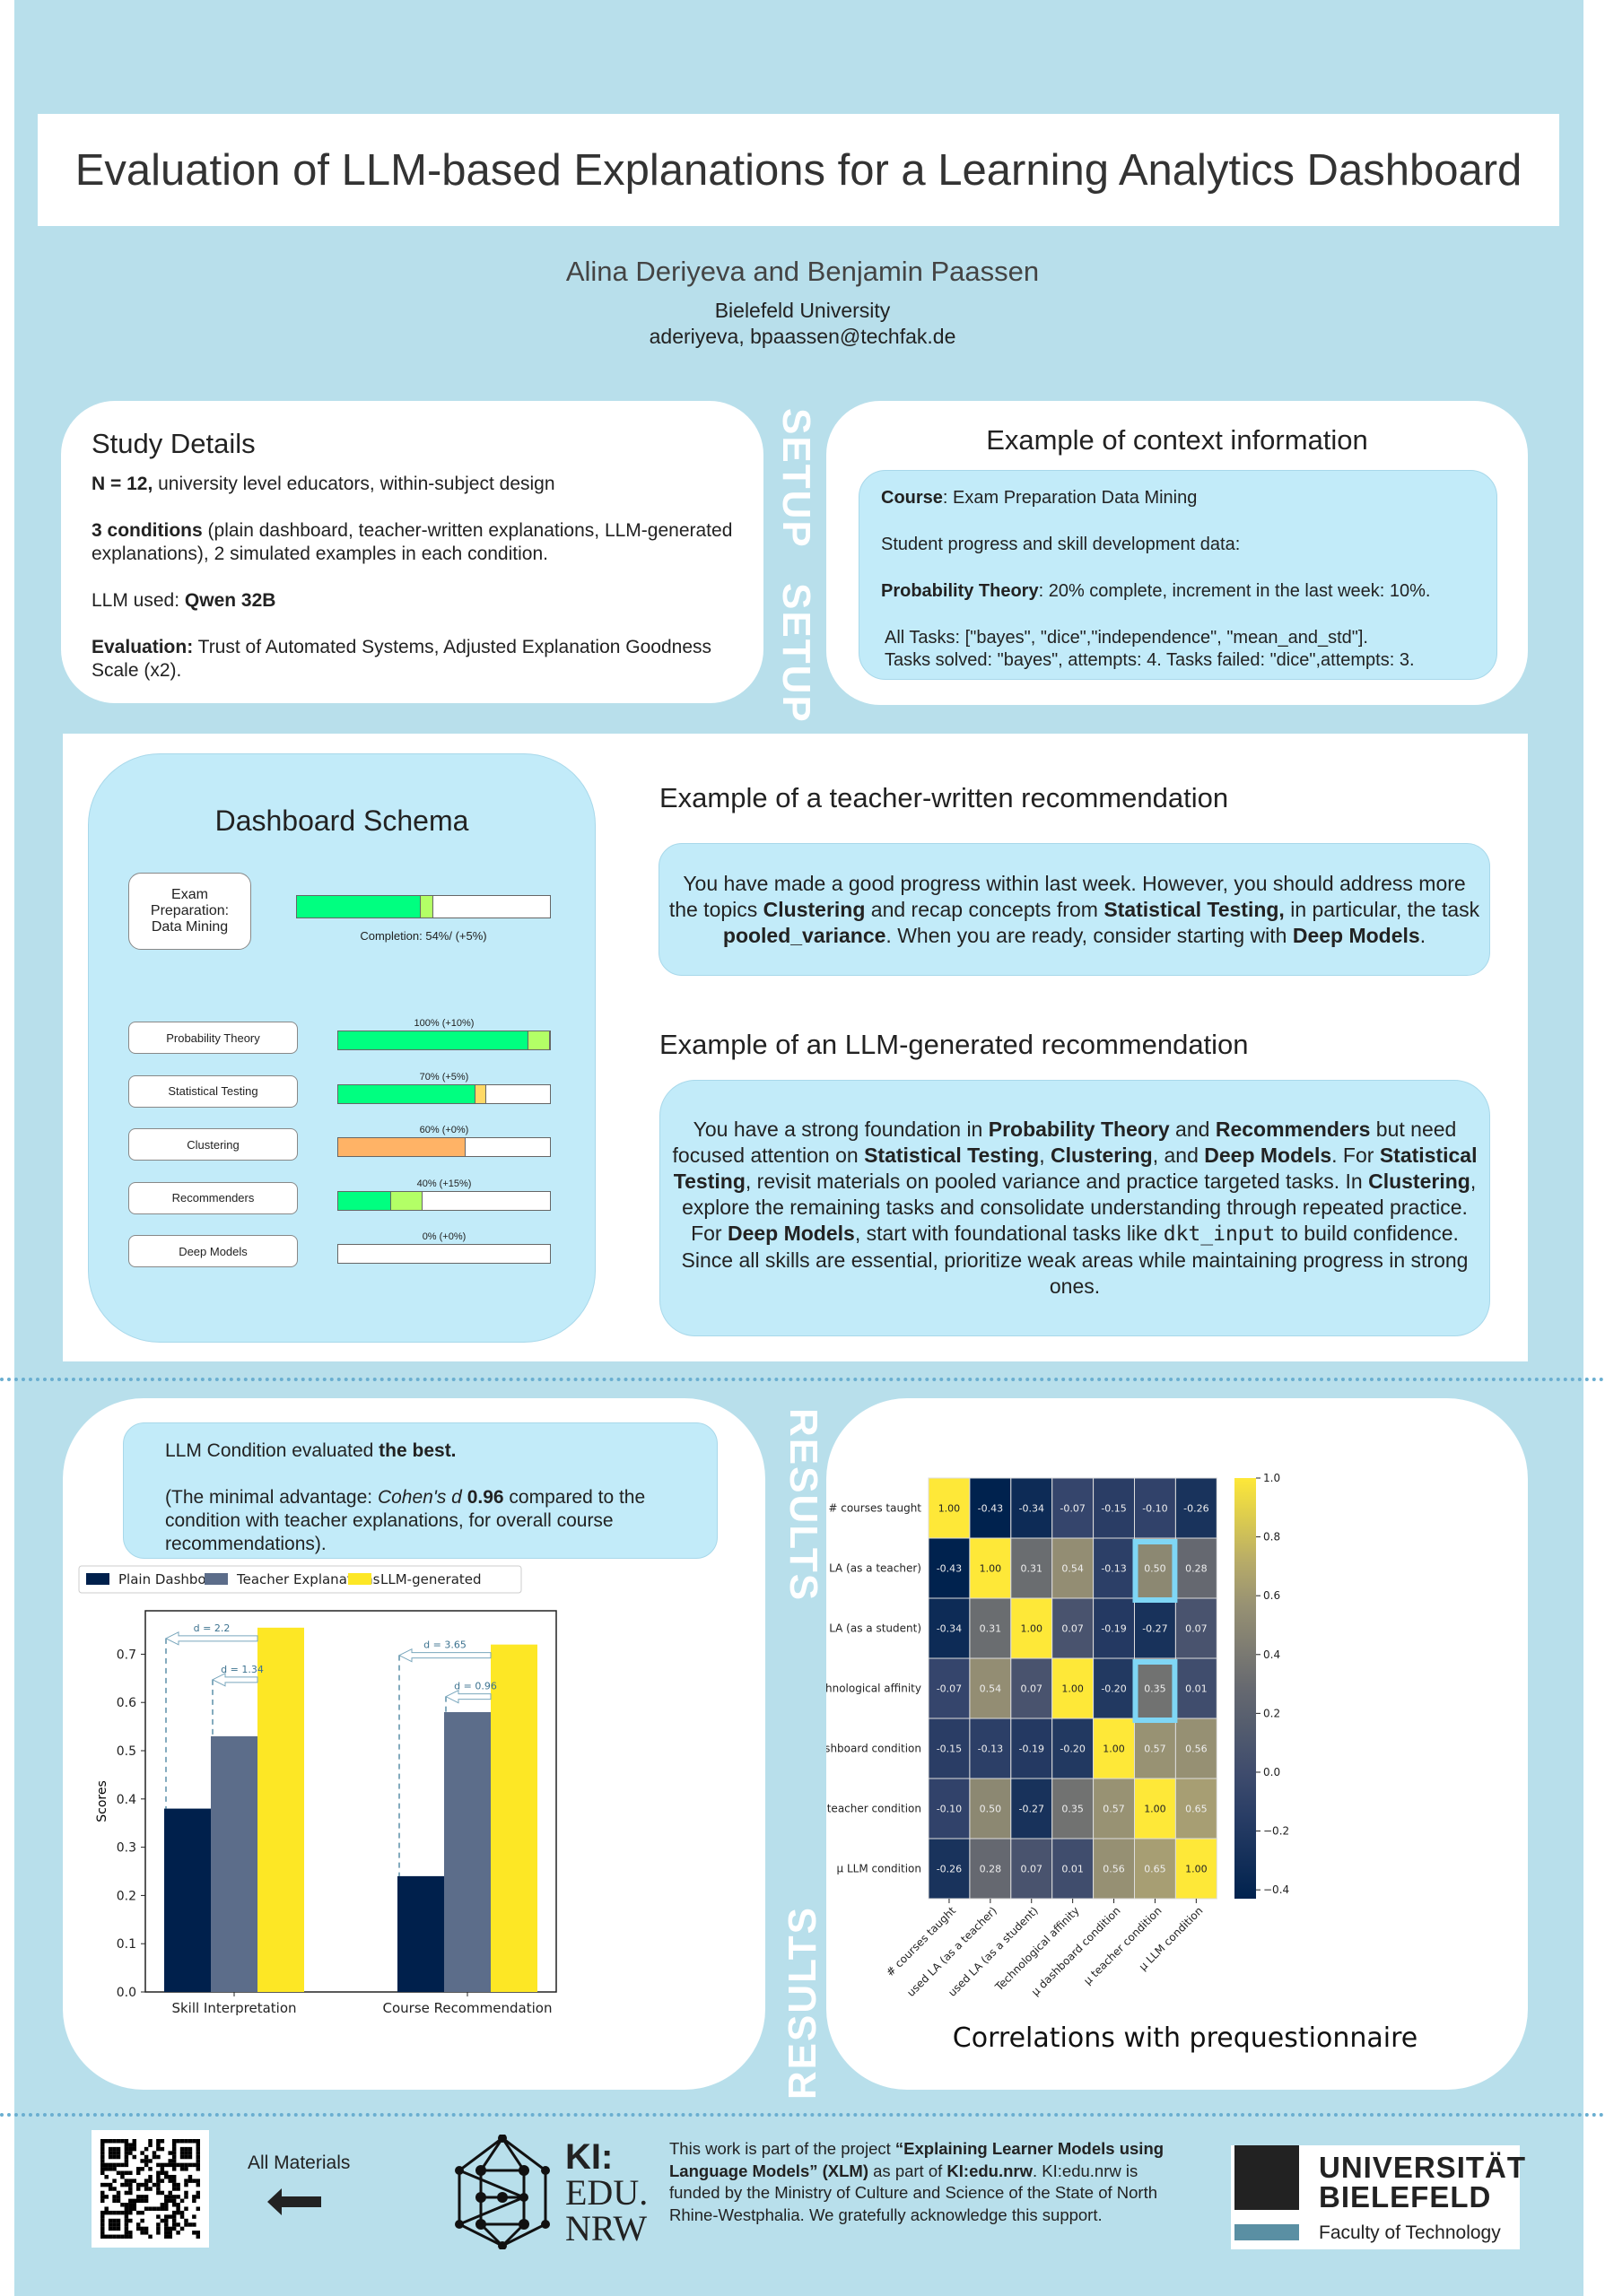  Describe the element at coordinates (907, 2170) in the screenshot. I see `text-segment: as part of` at that location.